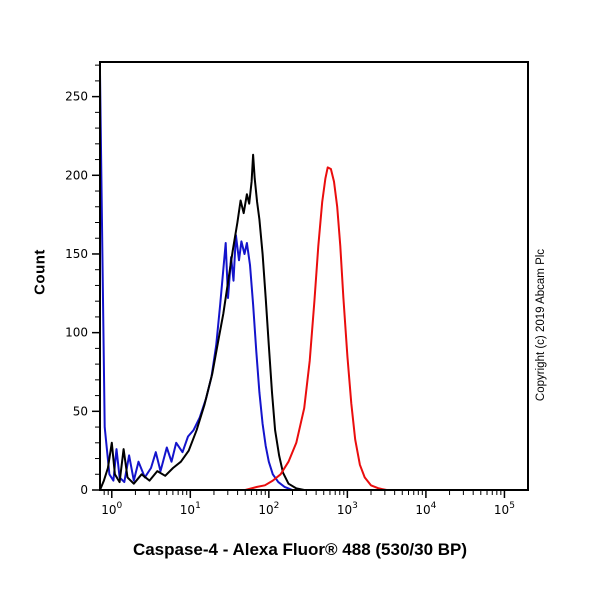  I want to click on svg-text: 250, so click(76, 97).